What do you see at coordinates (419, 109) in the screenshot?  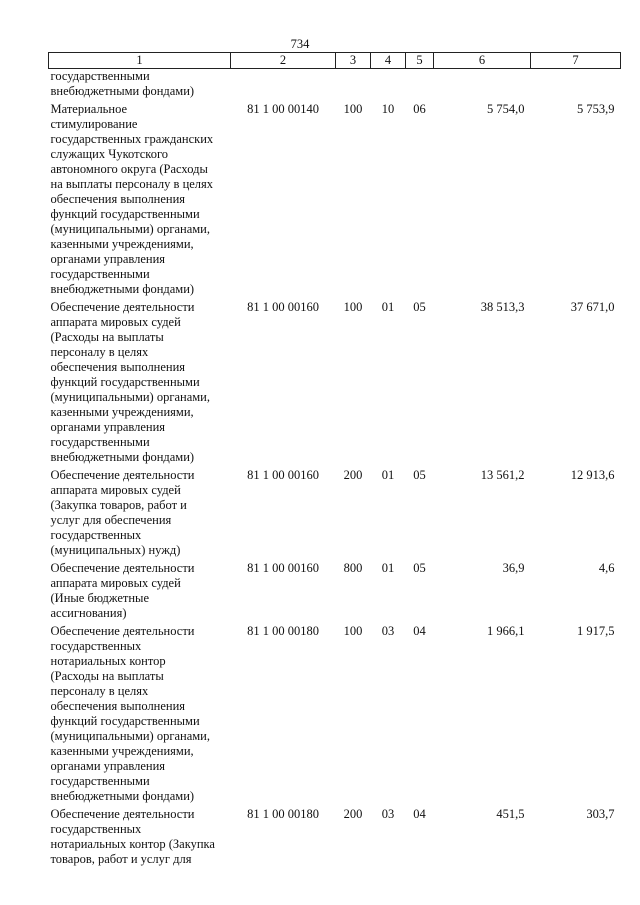 I see `subsection-cell: 06` at bounding box center [419, 109].